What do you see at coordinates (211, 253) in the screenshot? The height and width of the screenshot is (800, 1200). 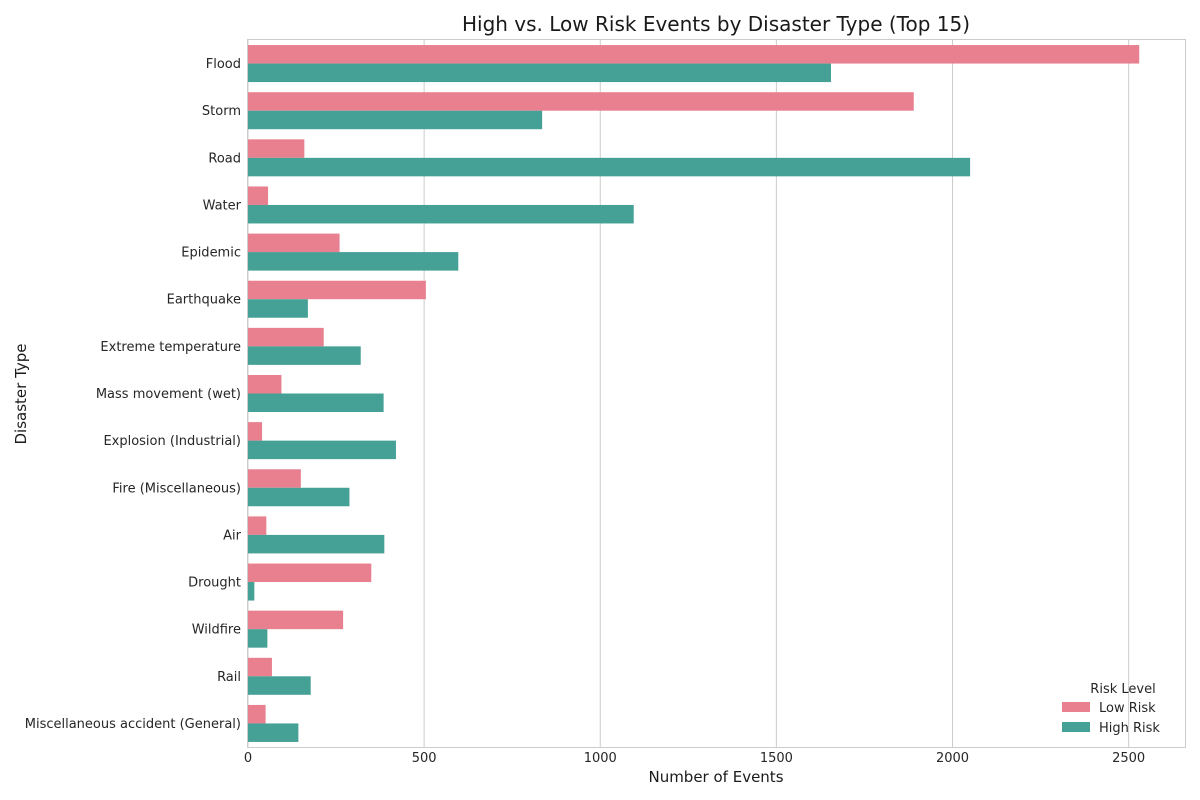 I see `y-tick-label: Epidemic` at bounding box center [211, 253].